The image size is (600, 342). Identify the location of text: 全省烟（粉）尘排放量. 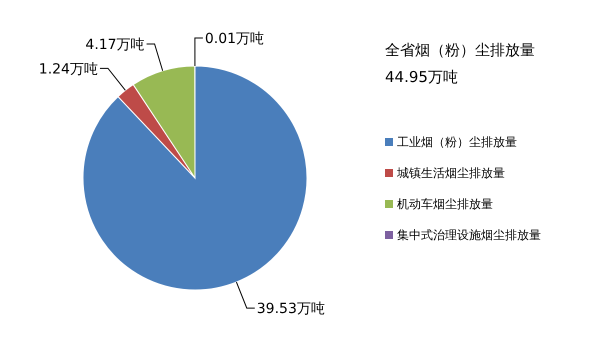
(460, 50).